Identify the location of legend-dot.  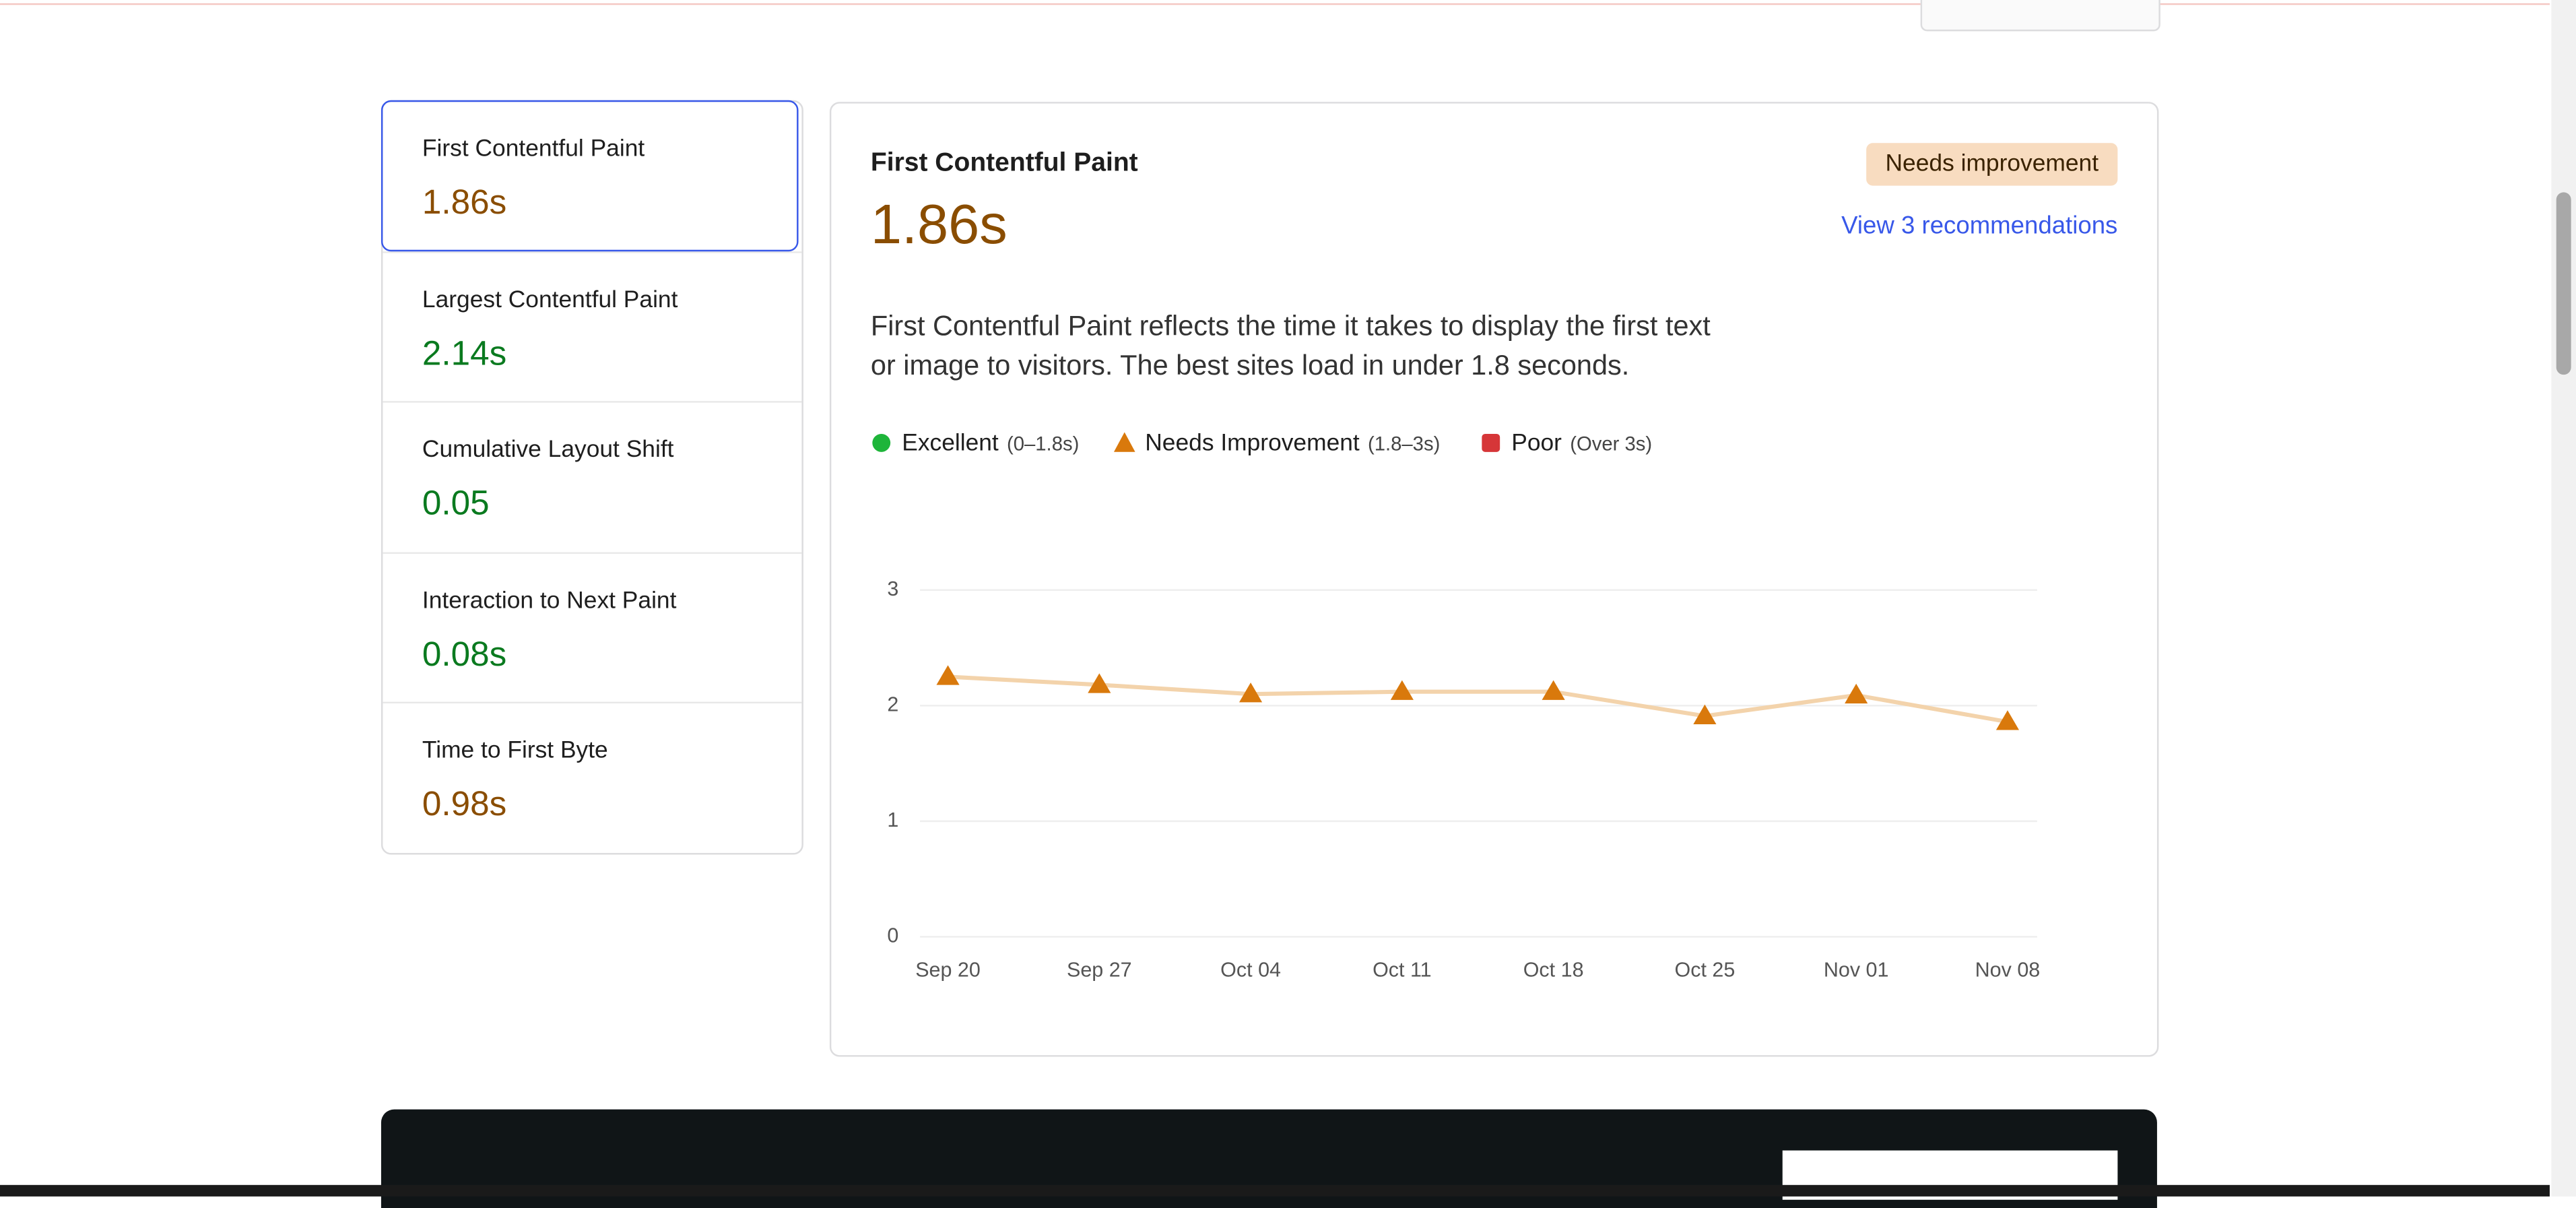
(881, 443).